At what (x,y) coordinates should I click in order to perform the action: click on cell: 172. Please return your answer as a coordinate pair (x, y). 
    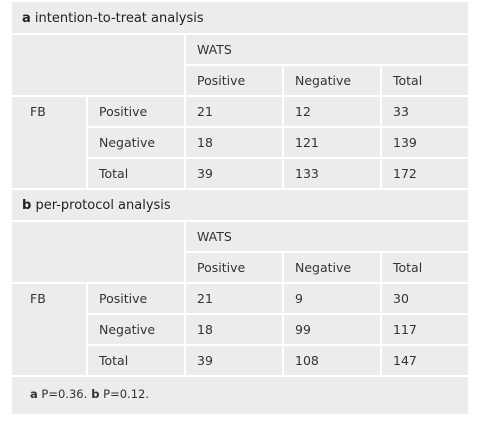
    Looking at the image, I should click on (405, 173).